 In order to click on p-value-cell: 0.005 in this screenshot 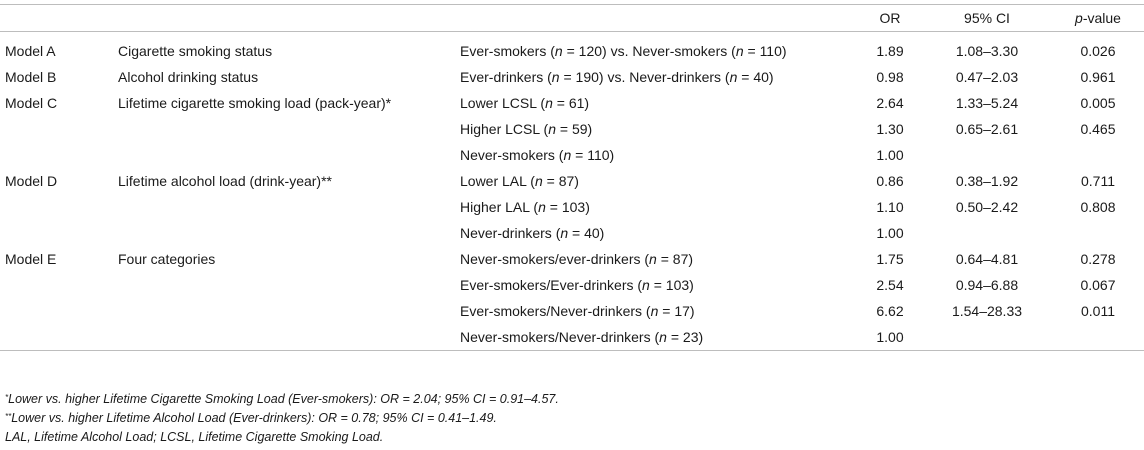, I will do `click(1098, 103)`.